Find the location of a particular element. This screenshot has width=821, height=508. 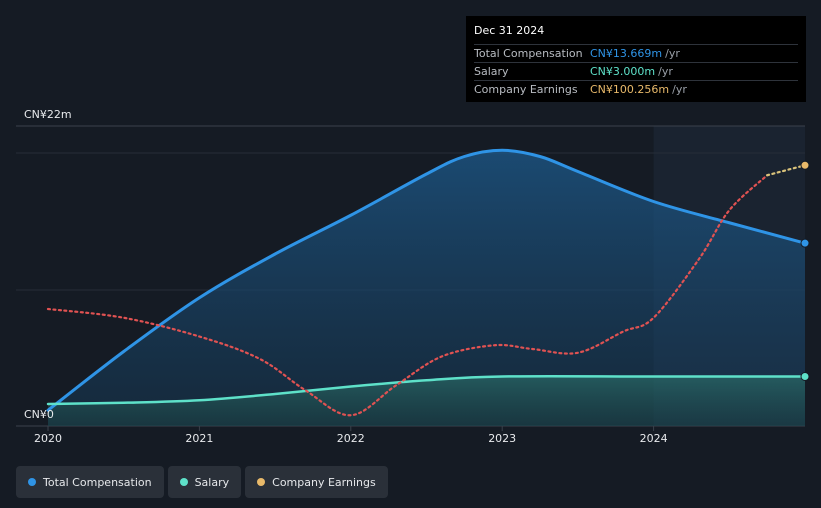

x-tick-label: 2023 is located at coordinates (502, 438).